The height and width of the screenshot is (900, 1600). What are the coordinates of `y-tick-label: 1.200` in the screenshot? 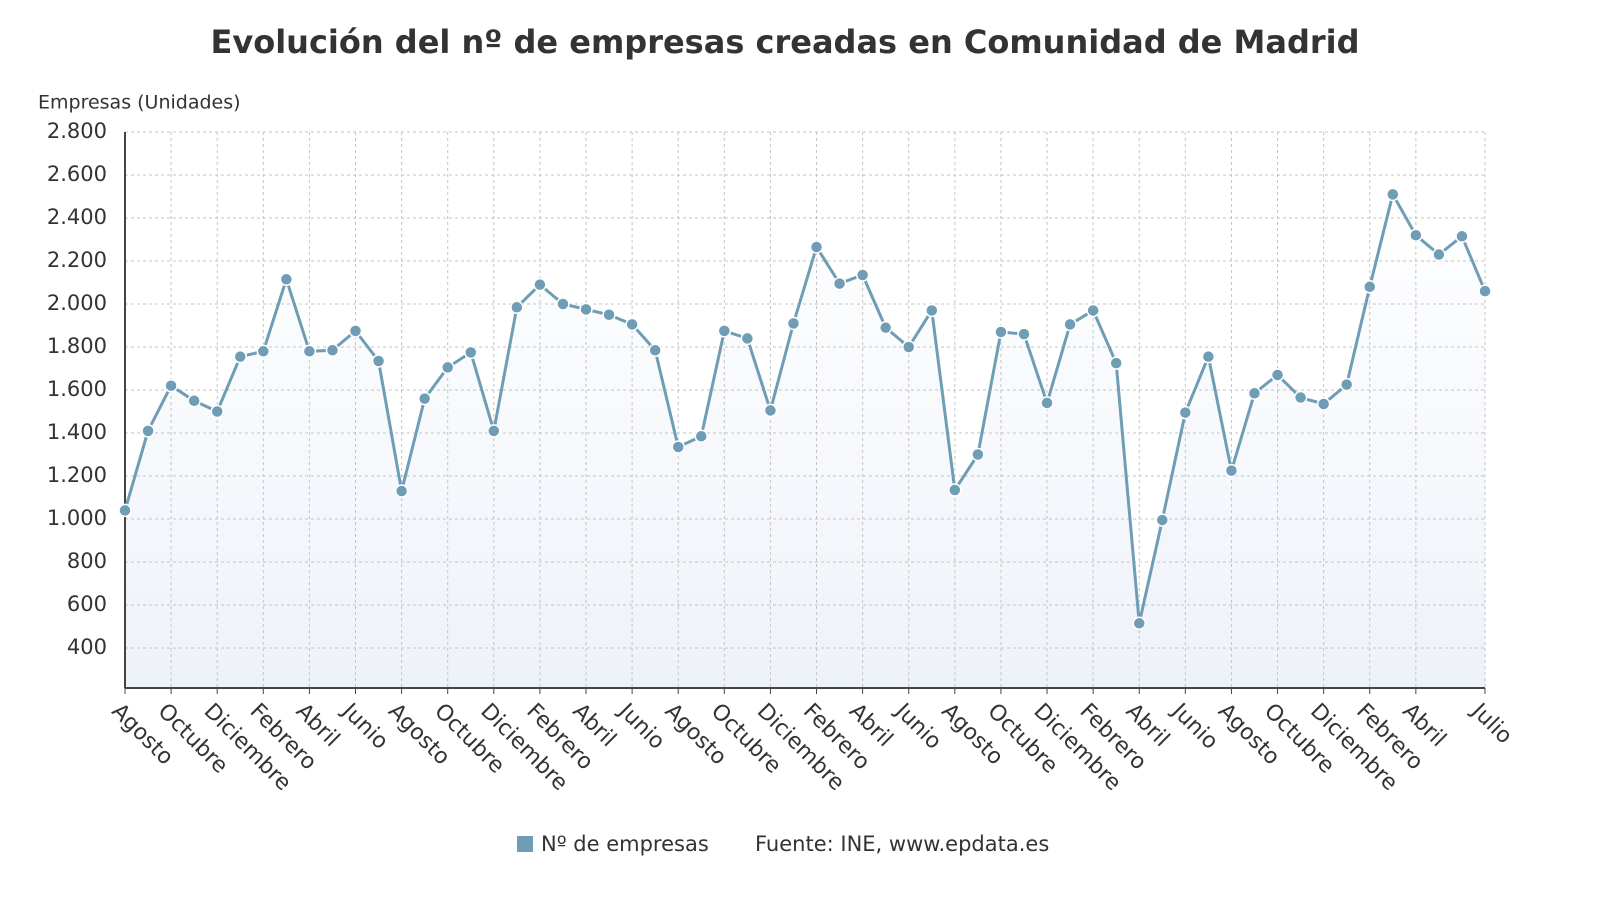 It's located at (77, 475).